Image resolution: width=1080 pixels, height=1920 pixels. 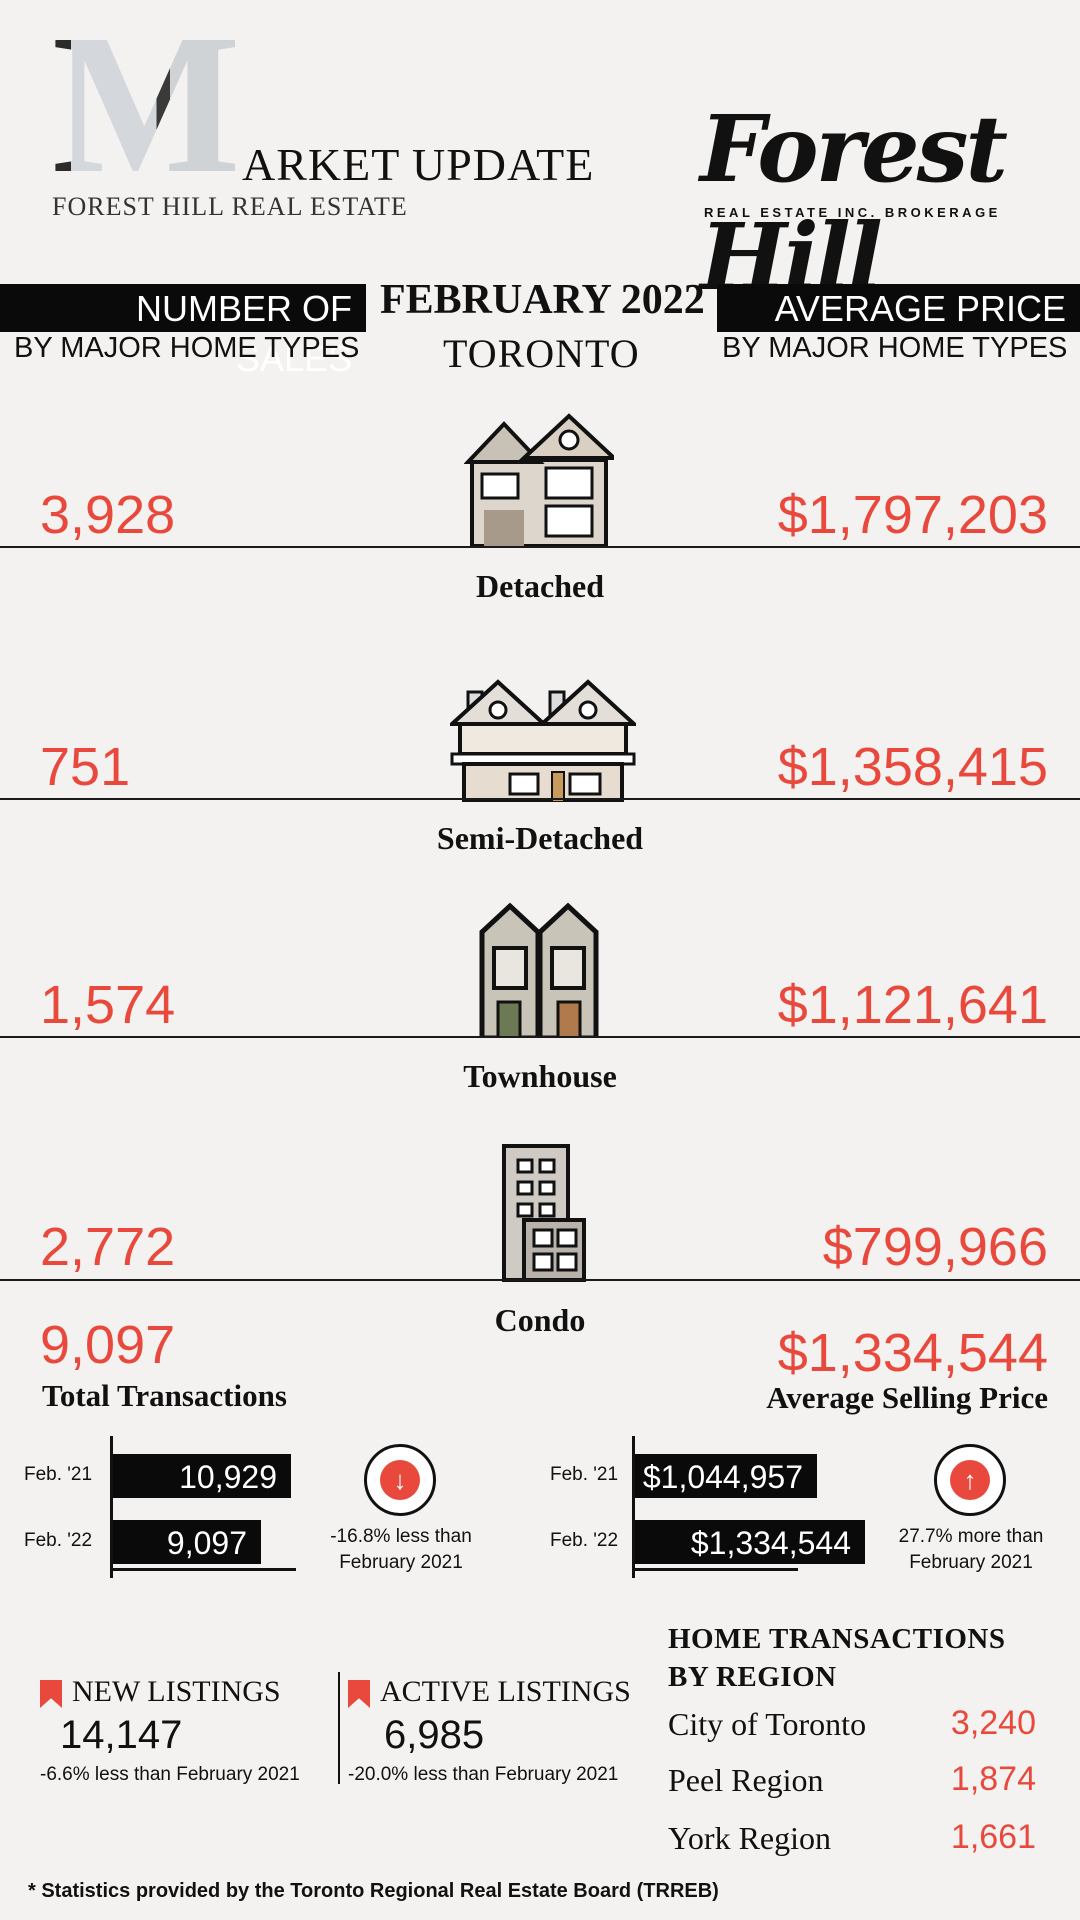 What do you see at coordinates (746, 1780) in the screenshot?
I see `region-name: Peel Region` at bounding box center [746, 1780].